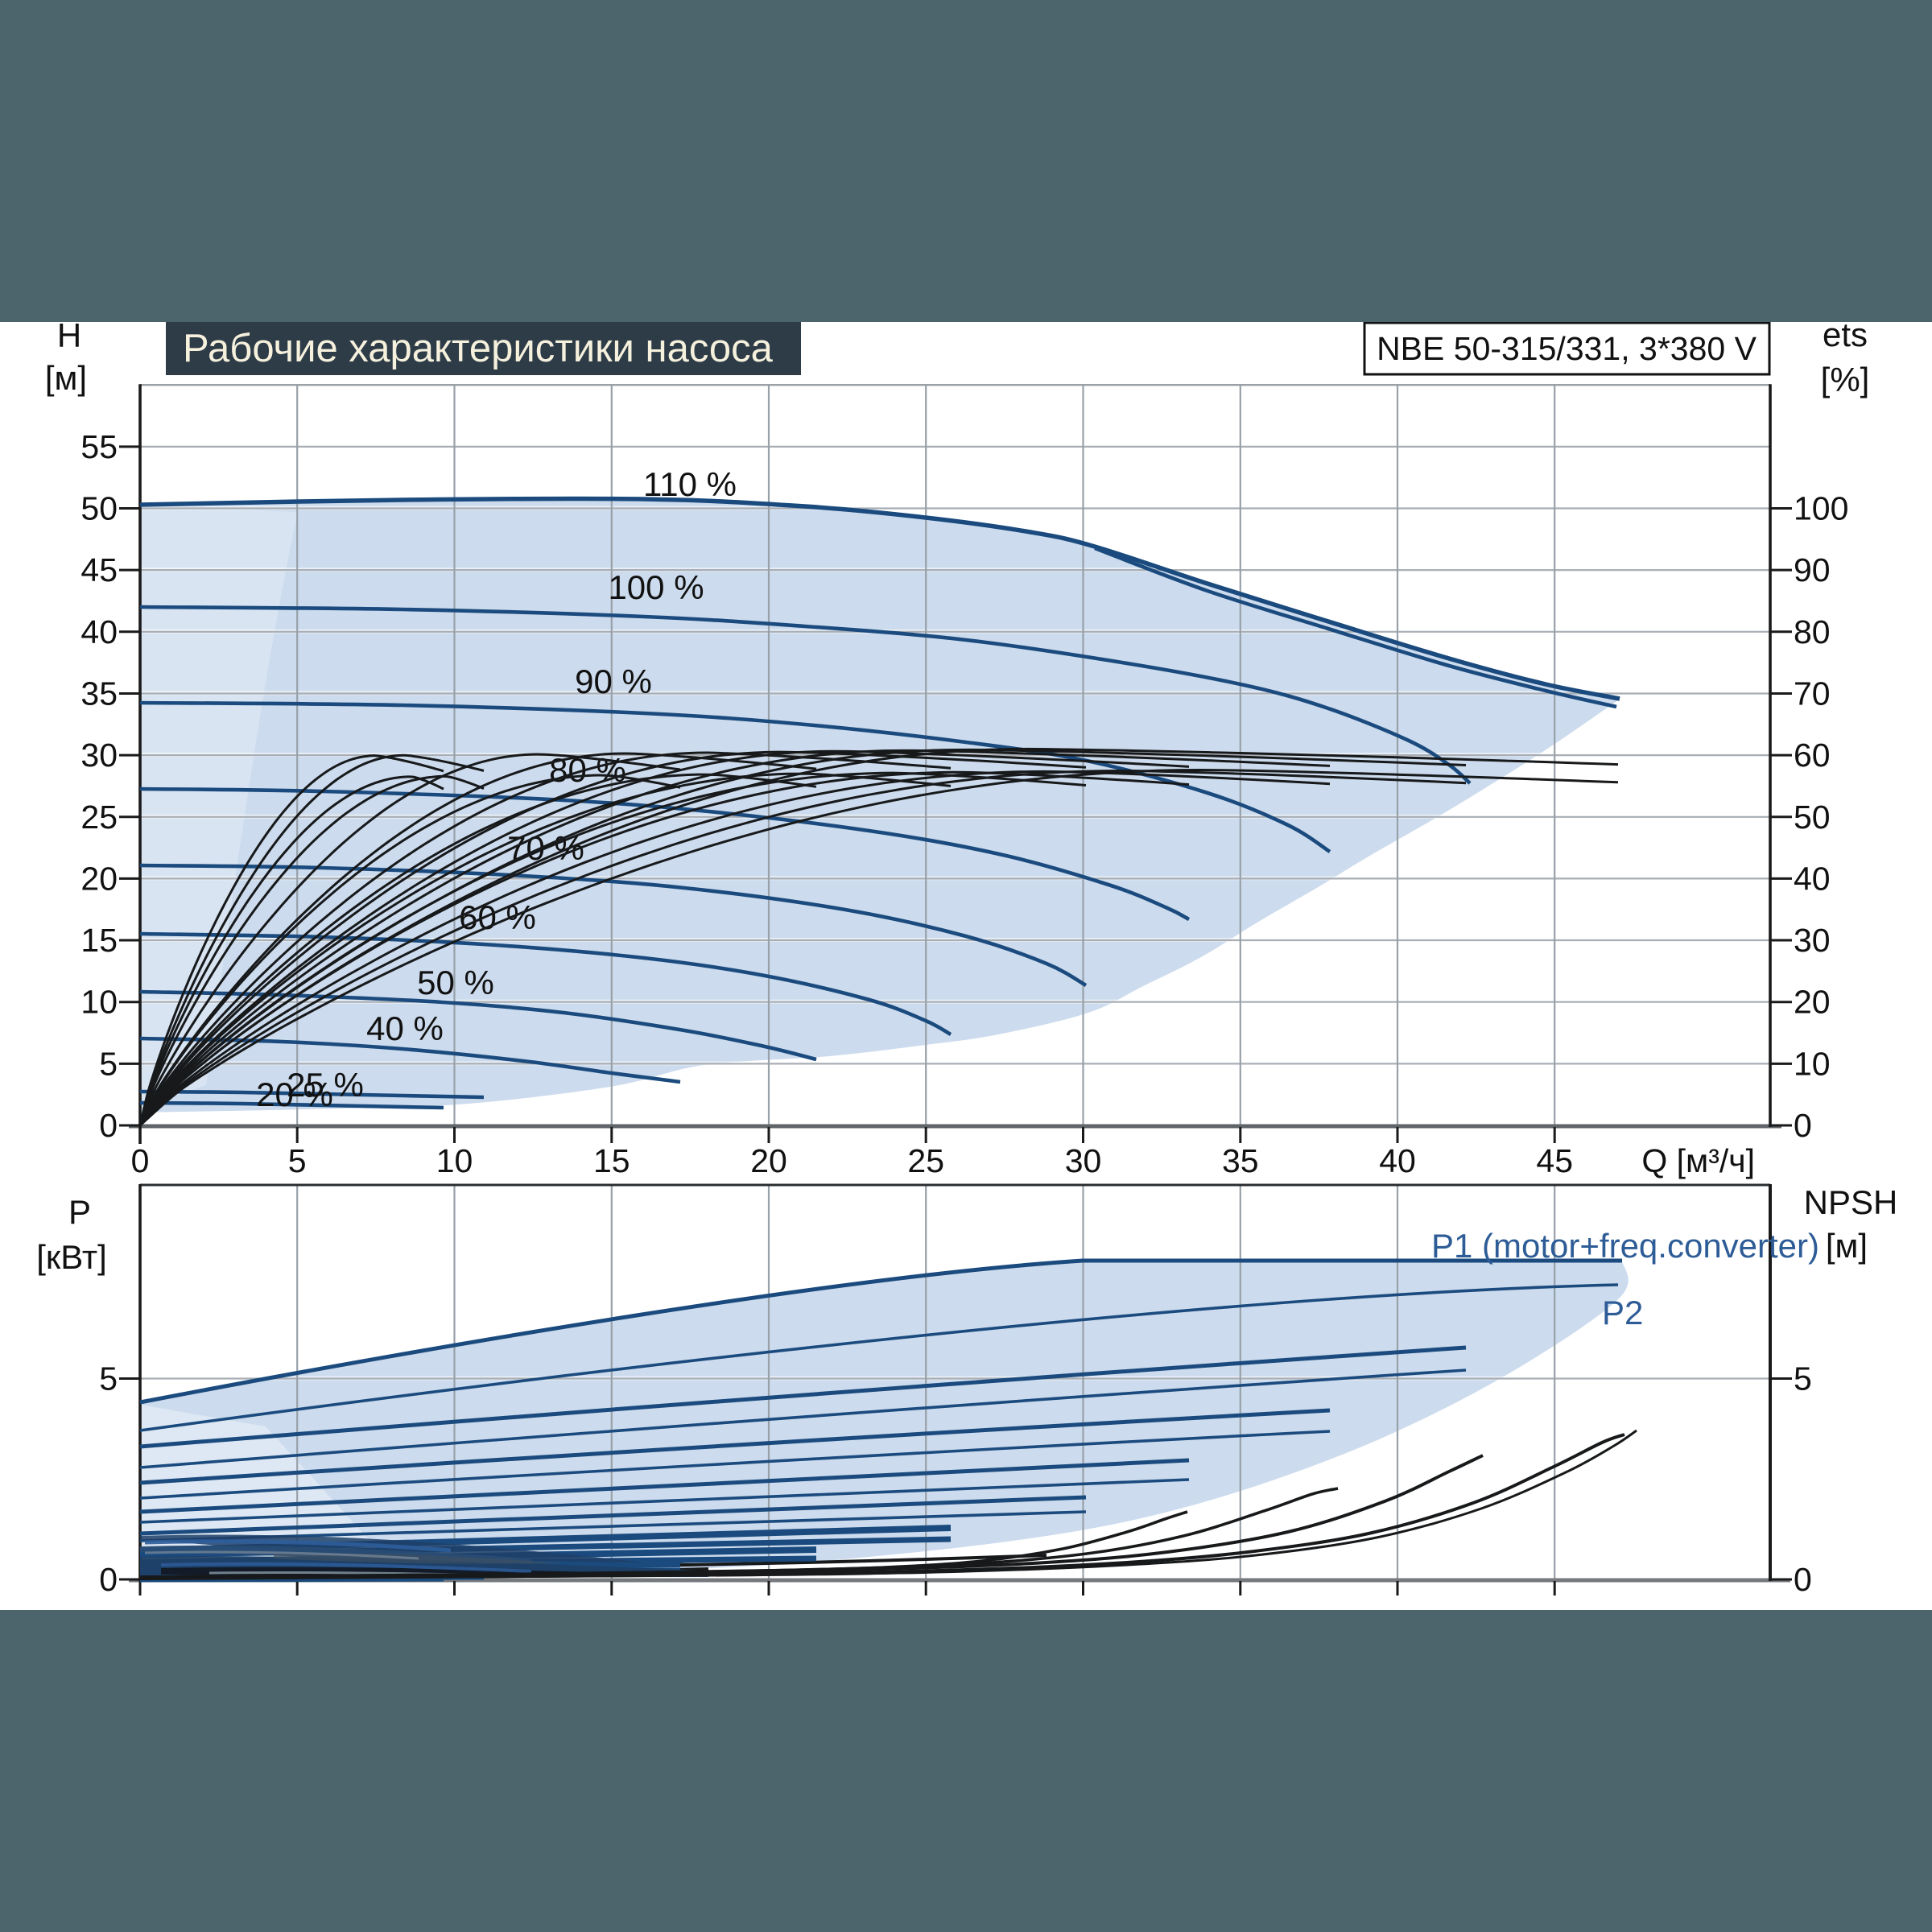  I want to click on svg-text: 110 %, so click(690, 484).